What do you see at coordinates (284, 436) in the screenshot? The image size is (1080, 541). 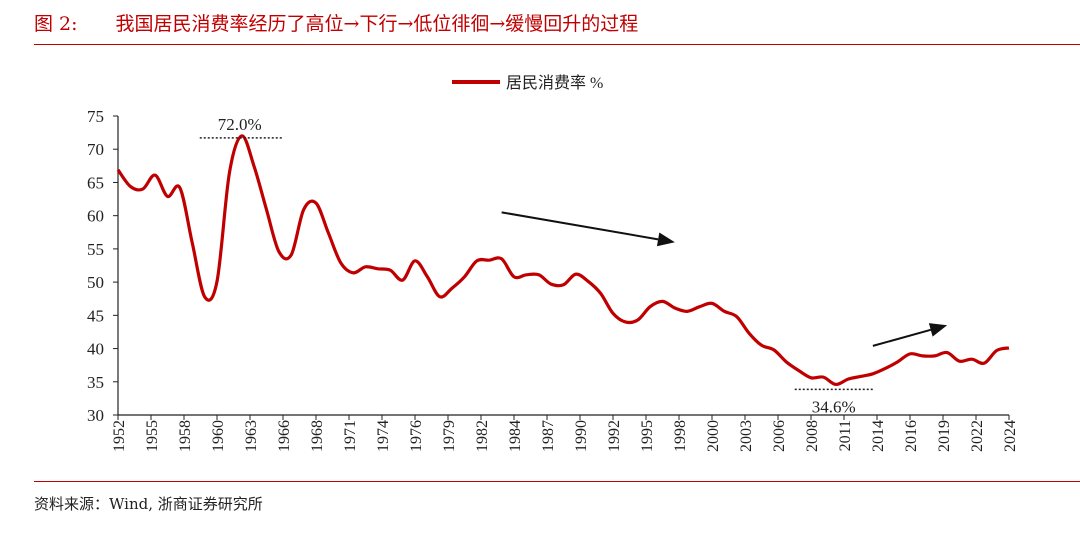 I see `x-tick-label: 1966` at bounding box center [284, 436].